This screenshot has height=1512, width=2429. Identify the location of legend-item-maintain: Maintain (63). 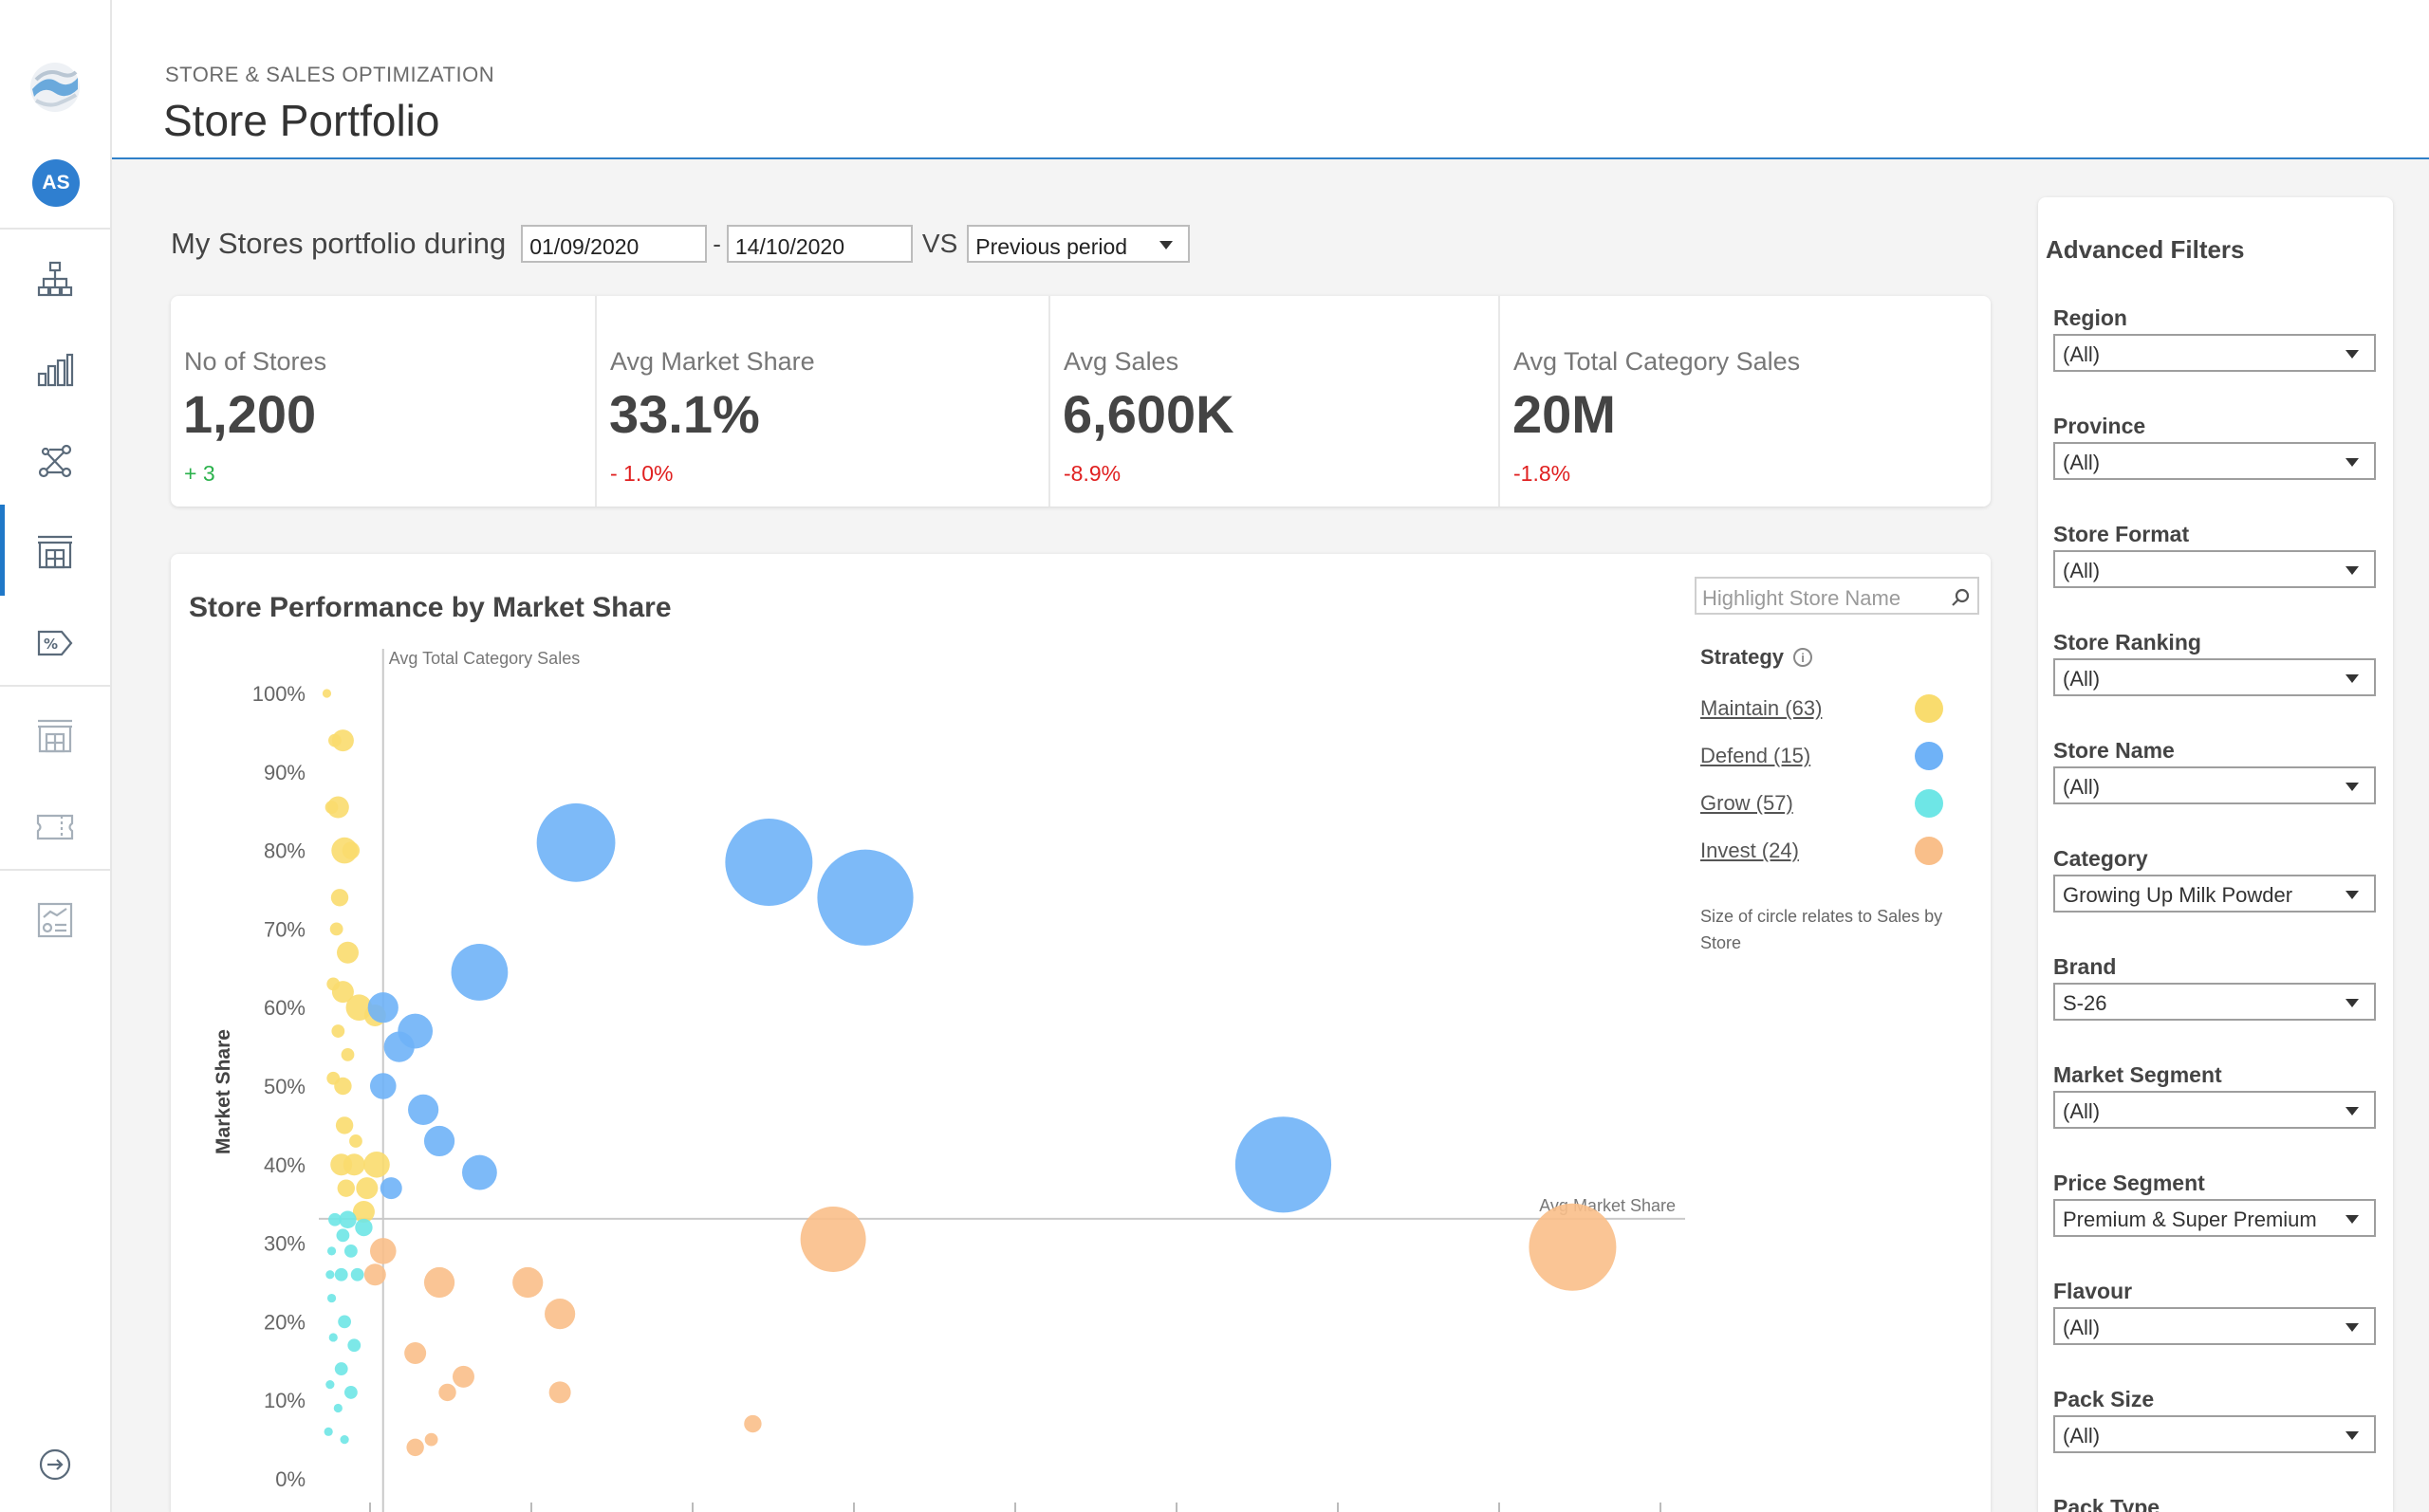
(1842, 696).